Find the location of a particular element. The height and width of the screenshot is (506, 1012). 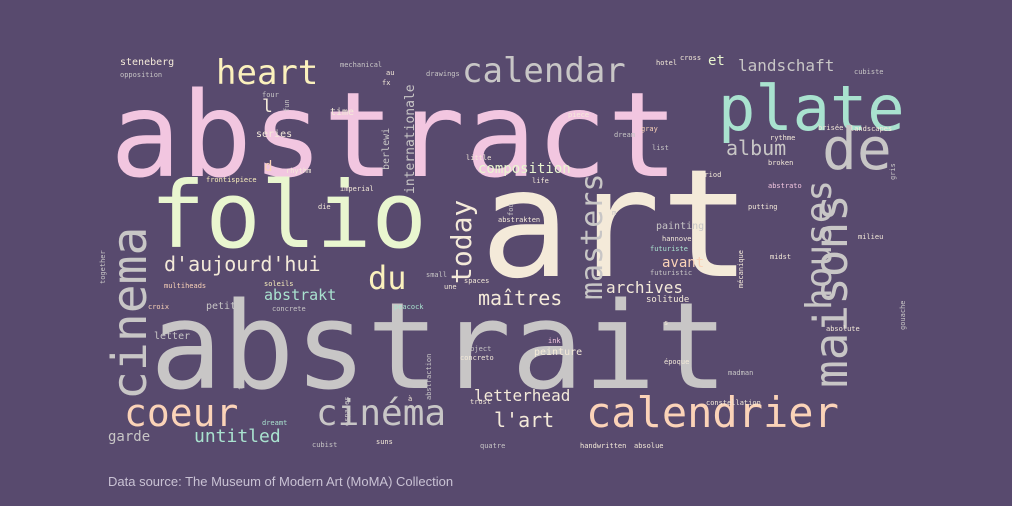

word-series: series is located at coordinates (274, 134).